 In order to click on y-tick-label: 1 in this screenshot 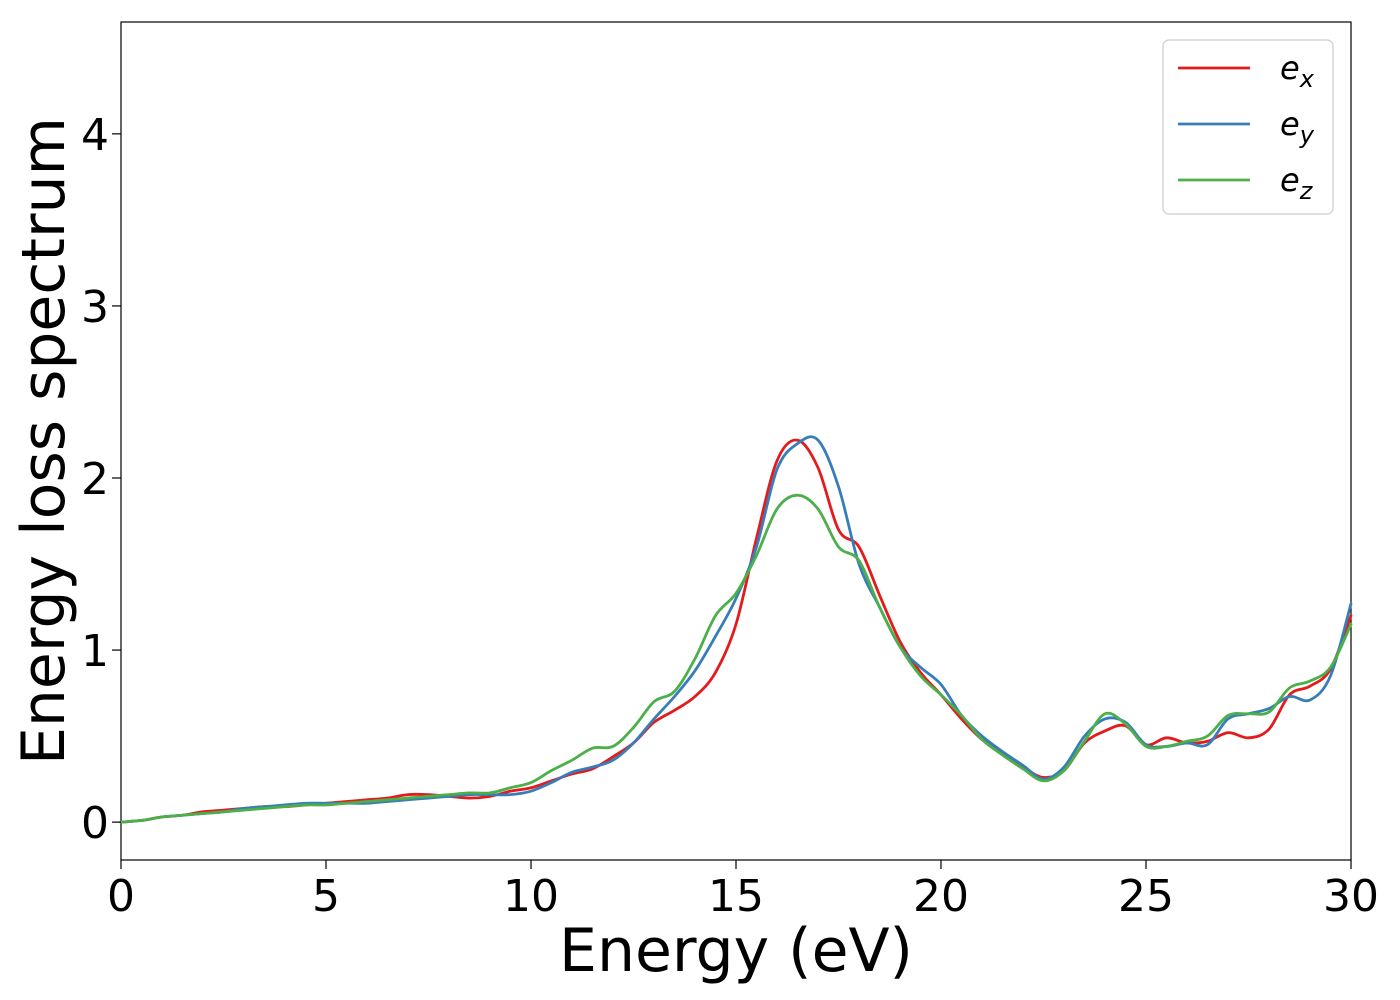, I will do `click(95, 651)`.